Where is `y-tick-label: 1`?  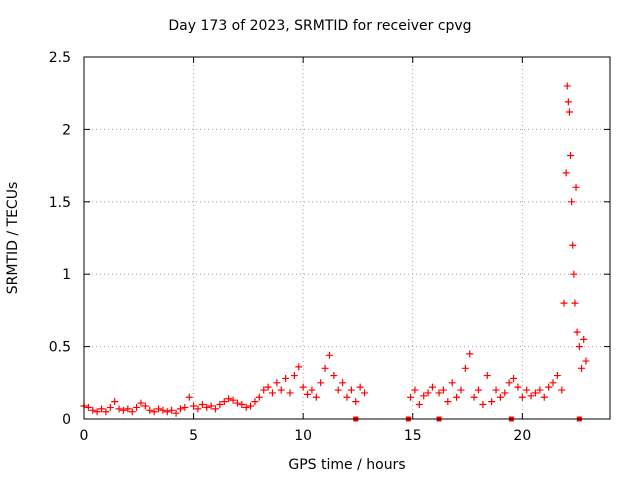 y-tick-label: 1 is located at coordinates (66, 275).